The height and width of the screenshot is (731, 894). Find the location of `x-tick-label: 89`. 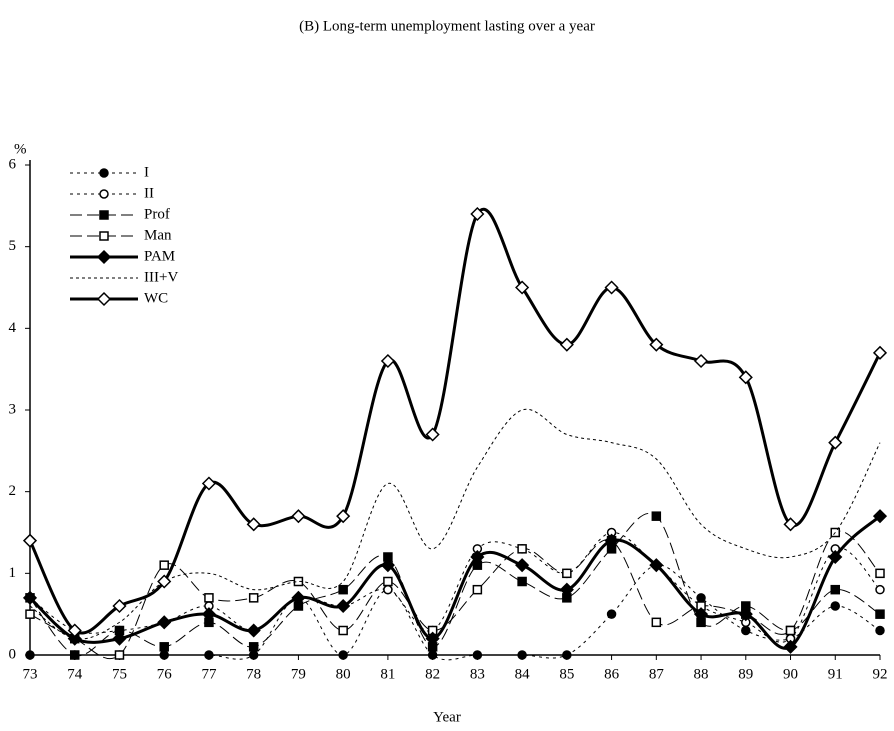

x-tick-label: 89 is located at coordinates (745, 674).